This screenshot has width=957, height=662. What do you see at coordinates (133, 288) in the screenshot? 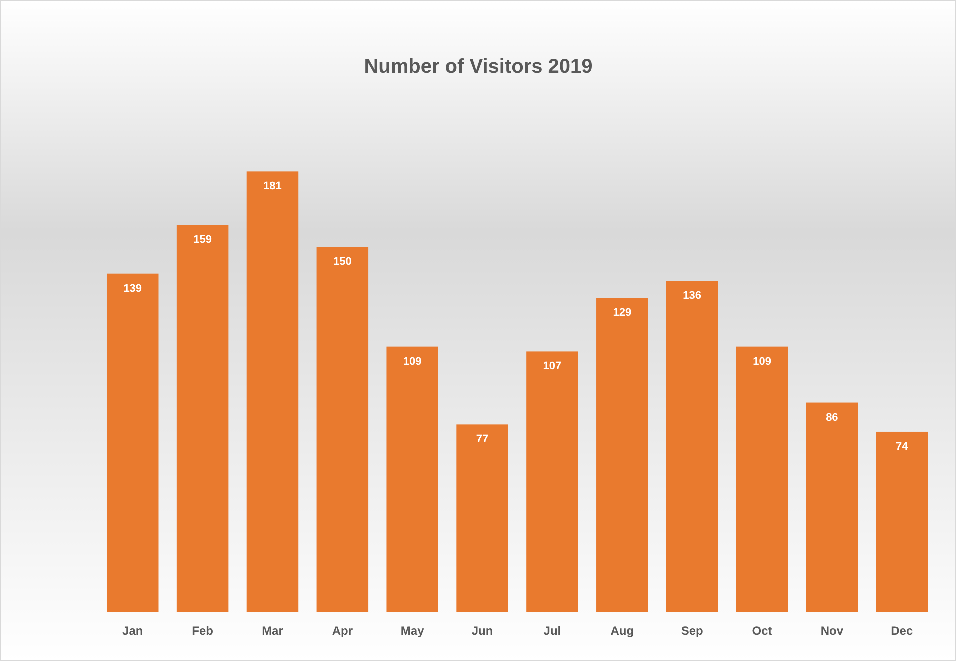
I see `data-label: 139` at bounding box center [133, 288].